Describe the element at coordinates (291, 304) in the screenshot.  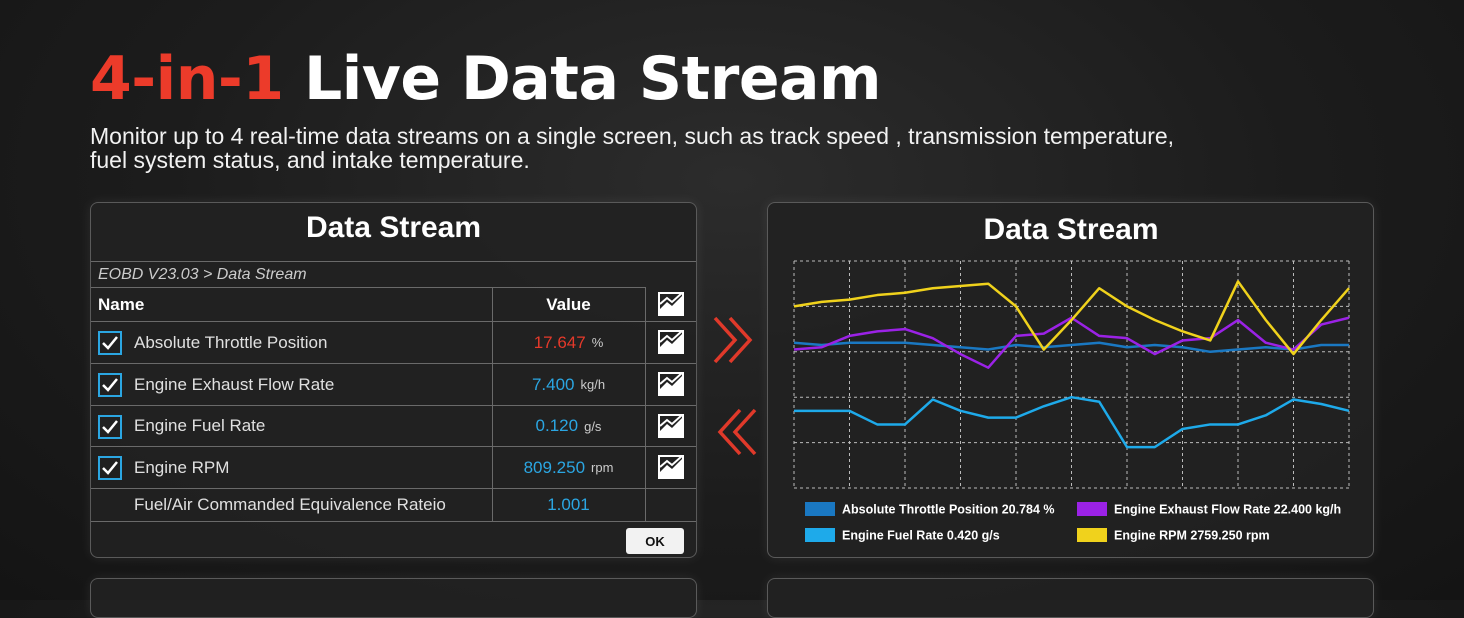
I see `column-header: Name` at that location.